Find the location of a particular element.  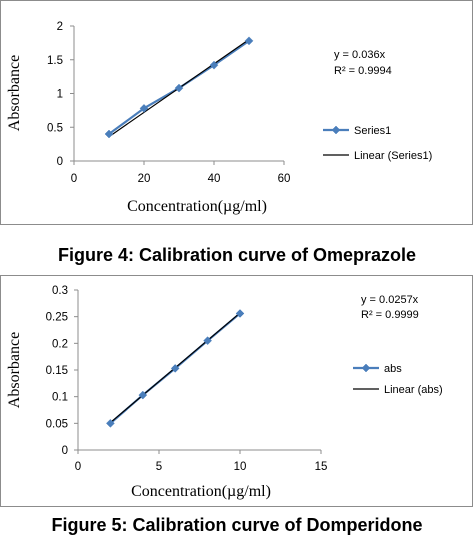

x-tick-label: 20 is located at coordinates (144, 179).